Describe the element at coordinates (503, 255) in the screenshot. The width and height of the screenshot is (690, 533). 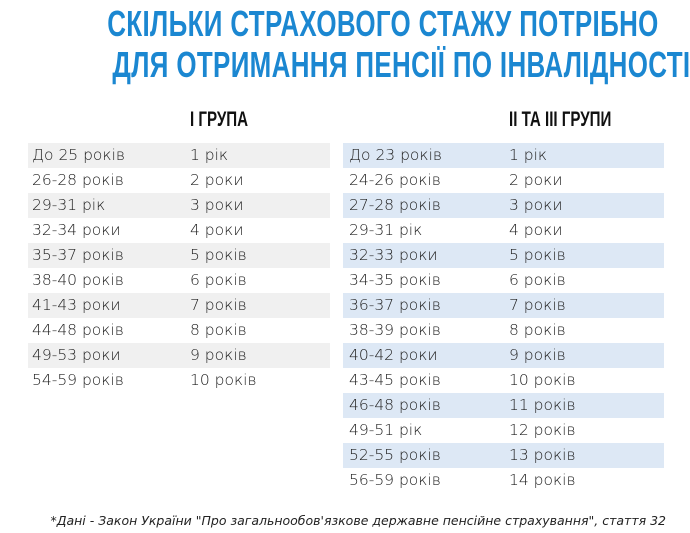
I see `table-row: 32-33 роки 5 років` at that location.